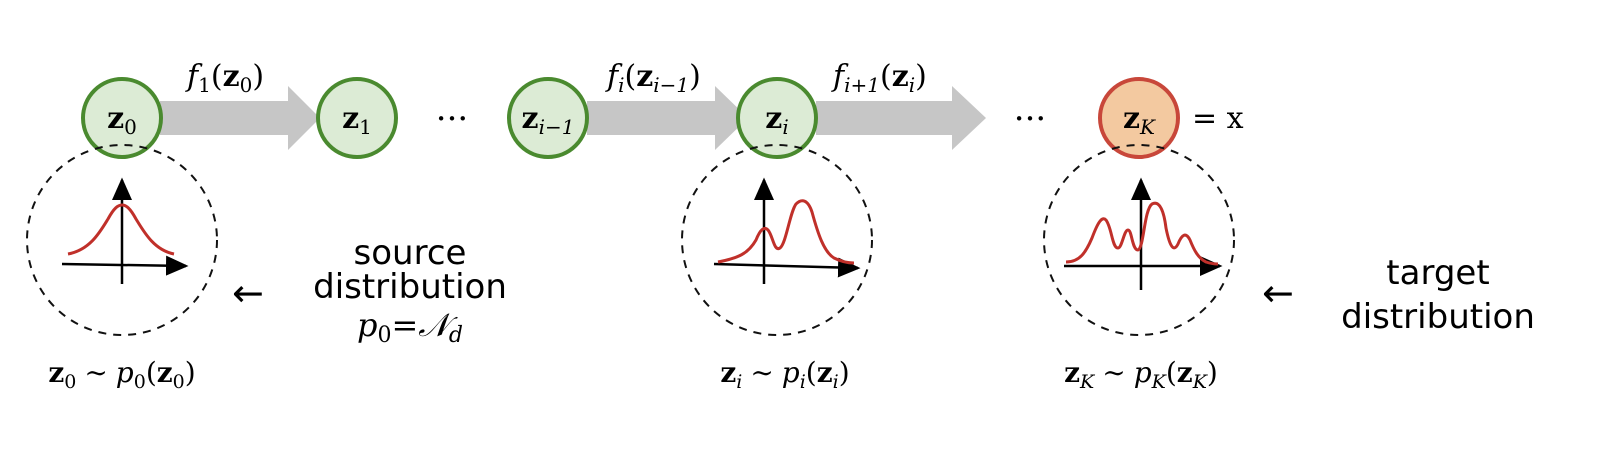 This screenshot has height=464, width=1602. Describe the element at coordinates (1218, 118) in the screenshot. I see `node-zK-equals-x: = x` at that location.